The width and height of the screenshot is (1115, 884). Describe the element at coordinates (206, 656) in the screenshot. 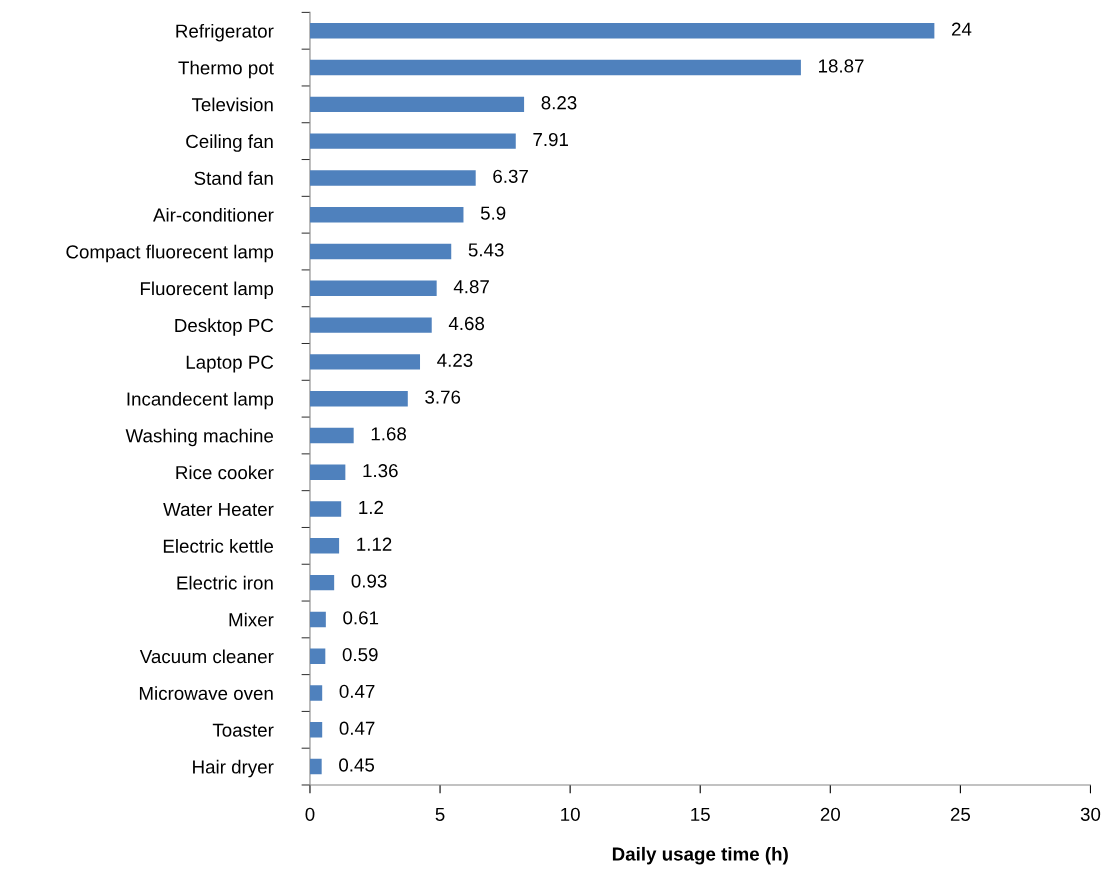

I see `y-tick-label: Vacuum cleaner` at that location.